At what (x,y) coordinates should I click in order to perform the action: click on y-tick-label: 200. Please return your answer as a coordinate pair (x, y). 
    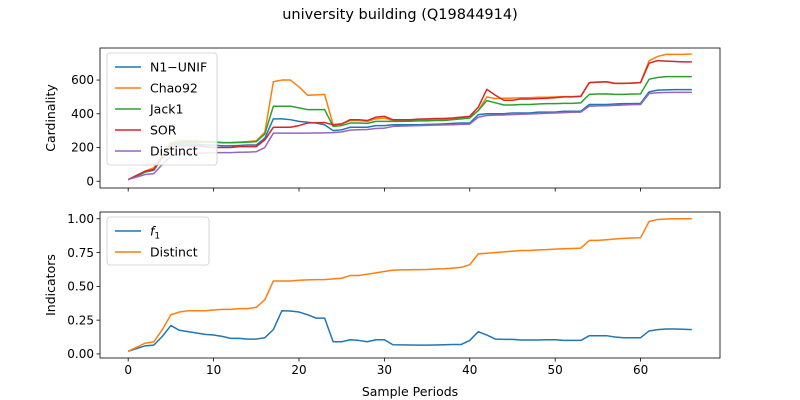
    Looking at the image, I should click on (82, 148).